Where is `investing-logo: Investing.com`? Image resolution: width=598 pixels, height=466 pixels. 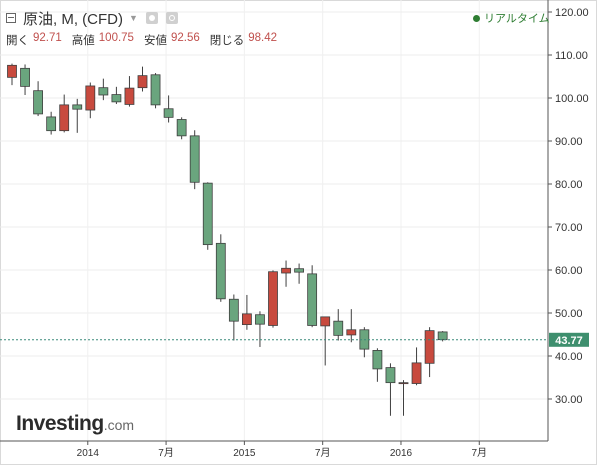 investing-logo: Investing.com is located at coordinates (75, 424).